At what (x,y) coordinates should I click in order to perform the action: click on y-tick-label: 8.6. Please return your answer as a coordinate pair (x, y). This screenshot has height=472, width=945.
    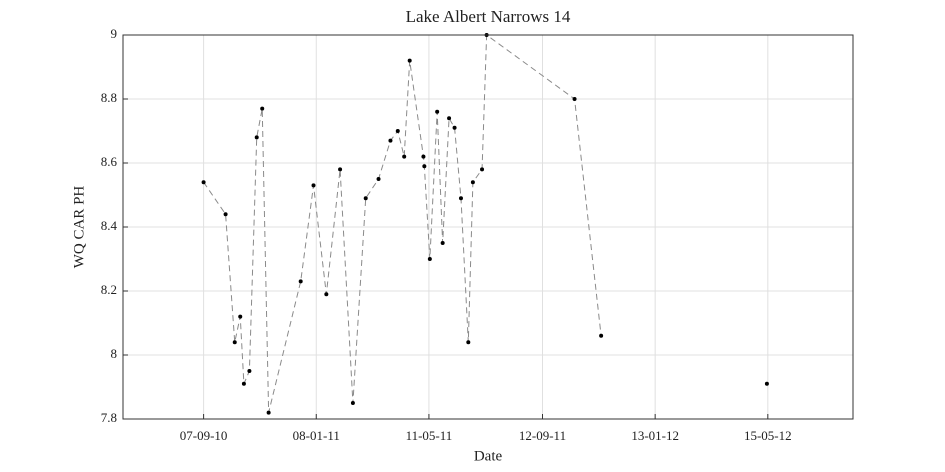
    Looking at the image, I should click on (109, 161).